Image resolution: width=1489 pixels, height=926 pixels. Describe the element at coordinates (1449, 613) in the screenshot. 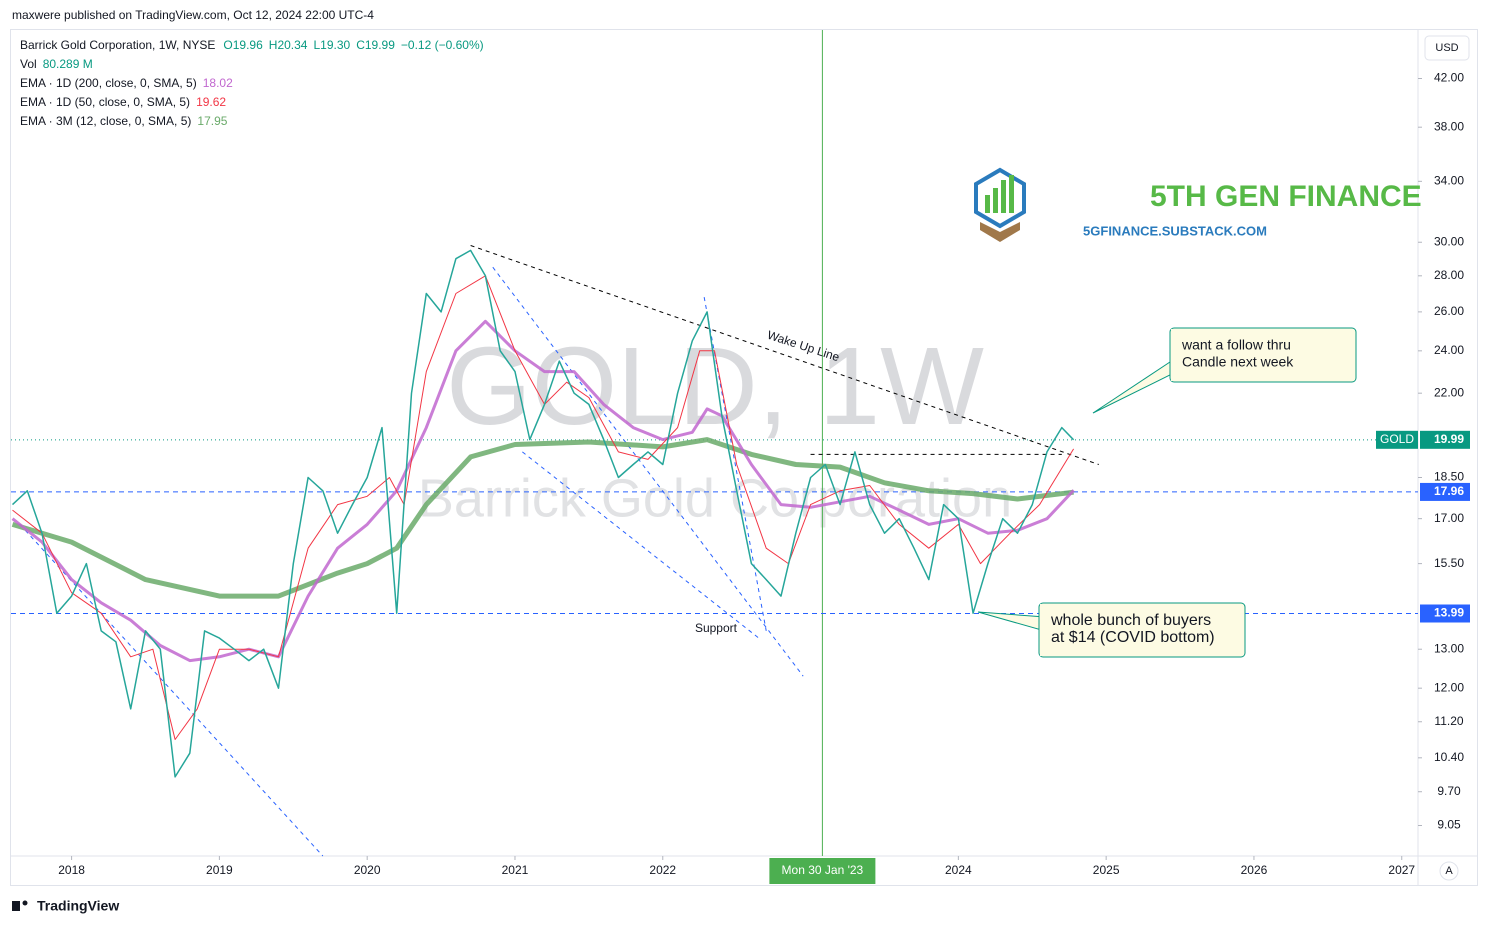

I see `price-label: 13.99` at that location.